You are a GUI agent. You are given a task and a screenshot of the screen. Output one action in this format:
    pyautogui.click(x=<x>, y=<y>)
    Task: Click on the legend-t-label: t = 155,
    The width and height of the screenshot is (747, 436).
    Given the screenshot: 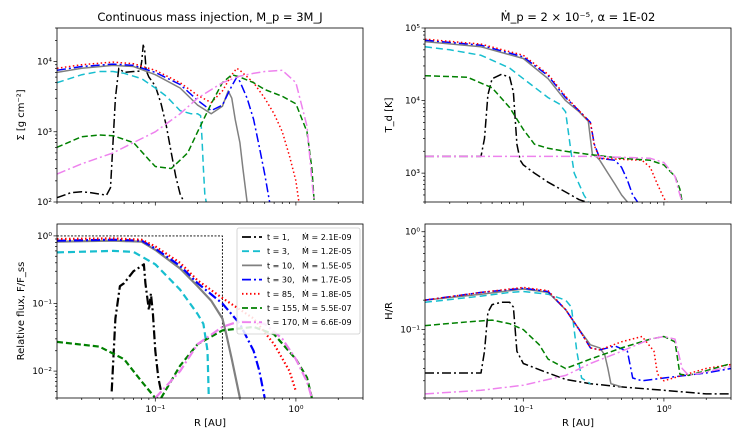 What is the action you would take?
    pyautogui.click(x=283, y=308)
    